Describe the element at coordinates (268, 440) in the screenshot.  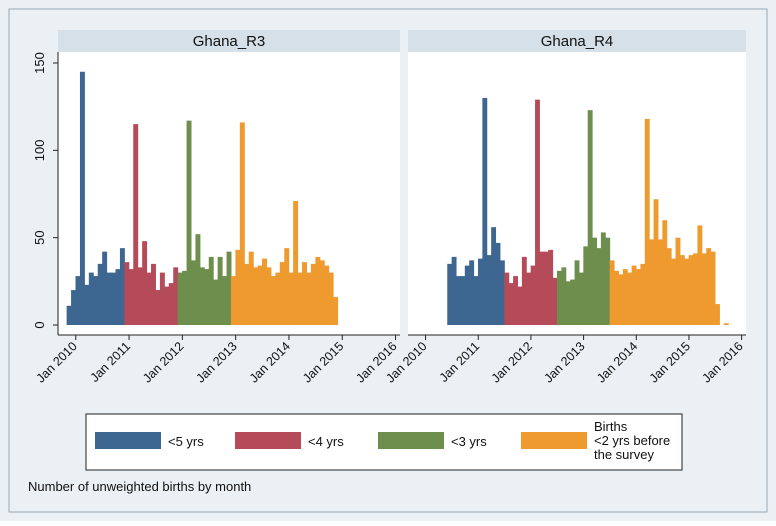
I see `legend-swatch-lt4` at that location.